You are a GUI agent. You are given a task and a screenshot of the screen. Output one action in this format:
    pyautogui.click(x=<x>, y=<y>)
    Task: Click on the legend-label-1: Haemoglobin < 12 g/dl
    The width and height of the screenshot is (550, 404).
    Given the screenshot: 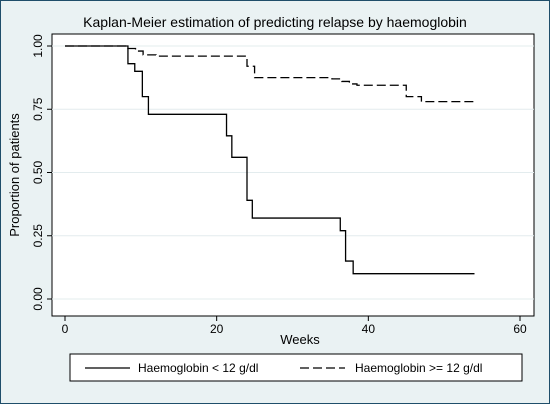 What is the action you would take?
    pyautogui.click(x=198, y=368)
    